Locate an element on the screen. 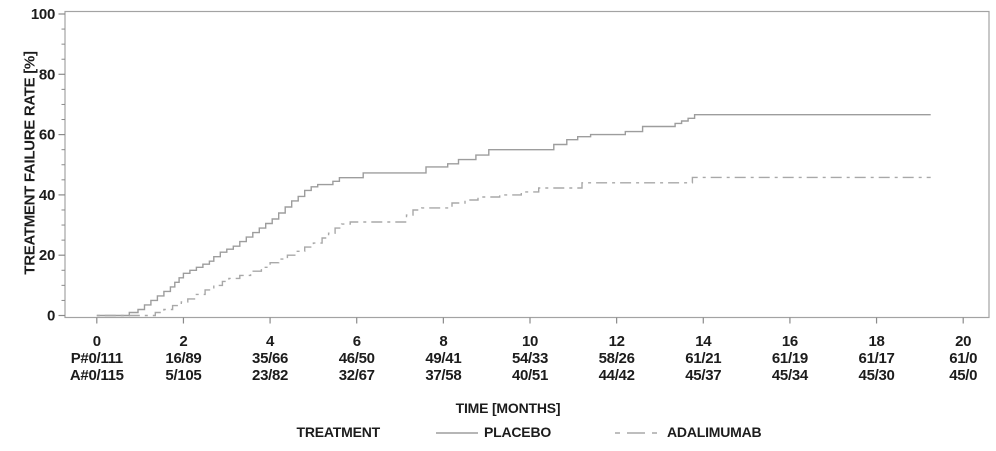  x-tick-label: 16 is located at coordinates (790, 341).